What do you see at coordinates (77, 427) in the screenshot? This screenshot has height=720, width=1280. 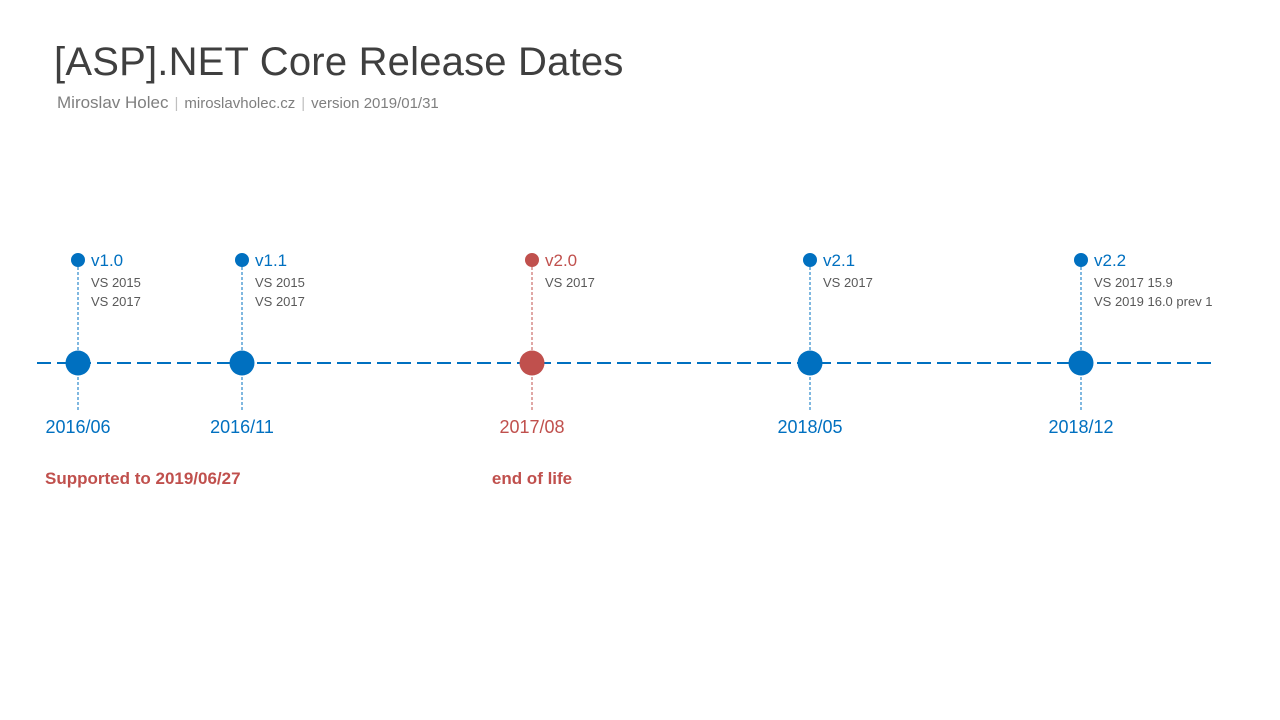 I see `release-date-label: 2016/06` at bounding box center [77, 427].